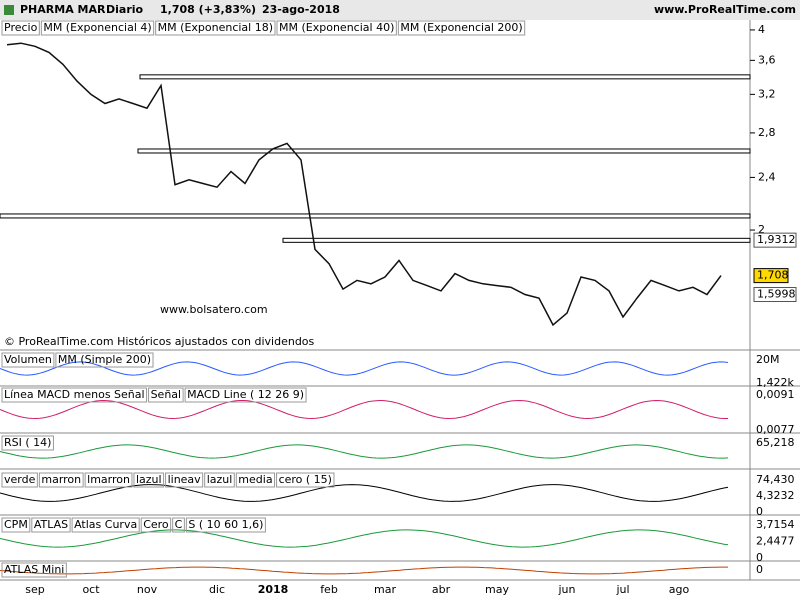 The height and width of the screenshot is (600, 800). Describe the element at coordinates (34, 589) in the screenshot. I see `x-tick-label: sep` at that location.